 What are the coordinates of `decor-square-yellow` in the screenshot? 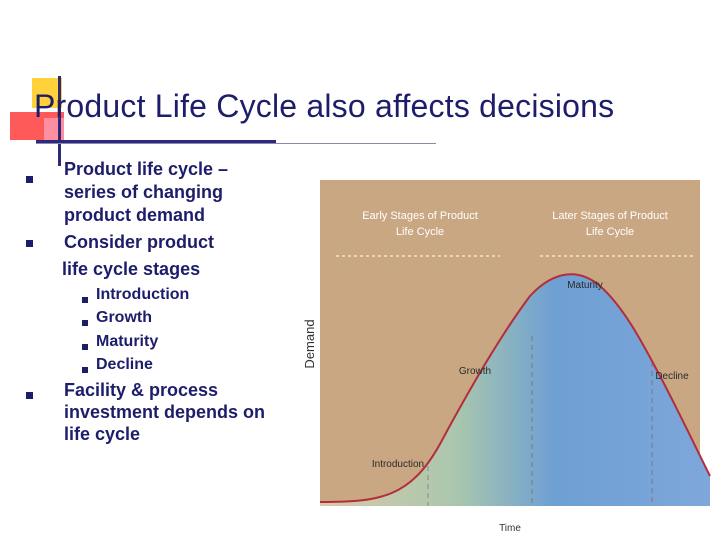 It's located at (47, 93).